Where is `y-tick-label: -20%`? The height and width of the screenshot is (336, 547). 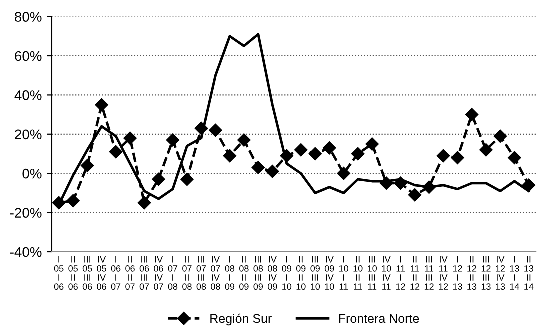 y-tick-label: -20% is located at coordinates (26, 213).